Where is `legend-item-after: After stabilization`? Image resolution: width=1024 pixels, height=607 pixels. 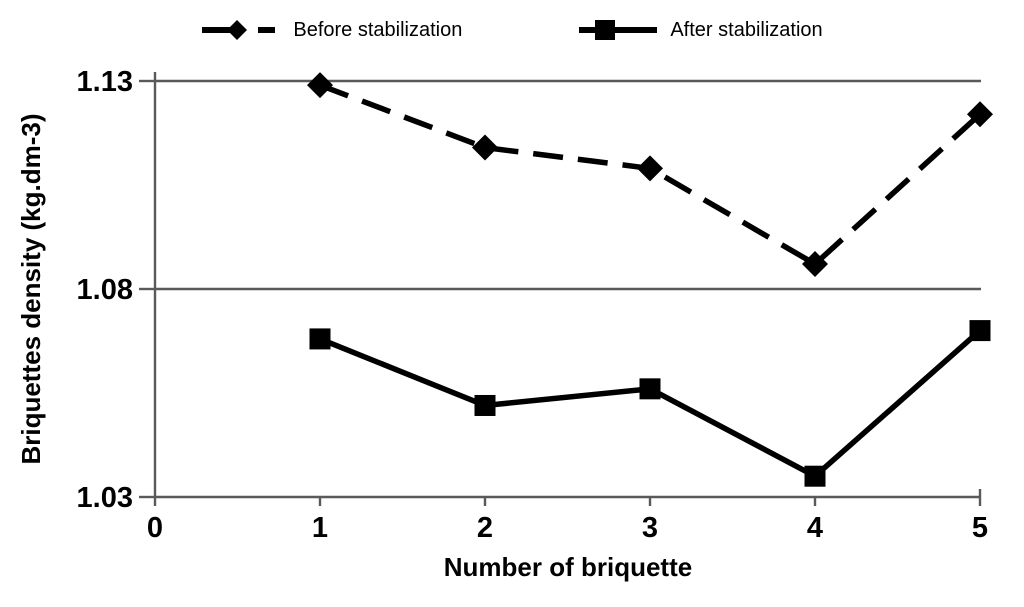 legend-item-after: After stabilization is located at coordinates (700, 30).